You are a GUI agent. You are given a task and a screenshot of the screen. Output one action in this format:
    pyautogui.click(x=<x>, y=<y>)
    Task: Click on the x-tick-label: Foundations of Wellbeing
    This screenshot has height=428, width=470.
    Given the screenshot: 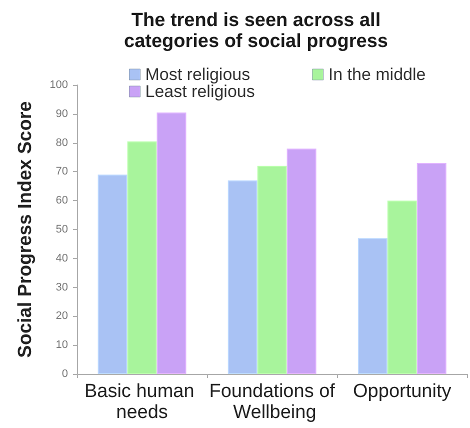 What is the action you would take?
    pyautogui.click(x=272, y=402)
    